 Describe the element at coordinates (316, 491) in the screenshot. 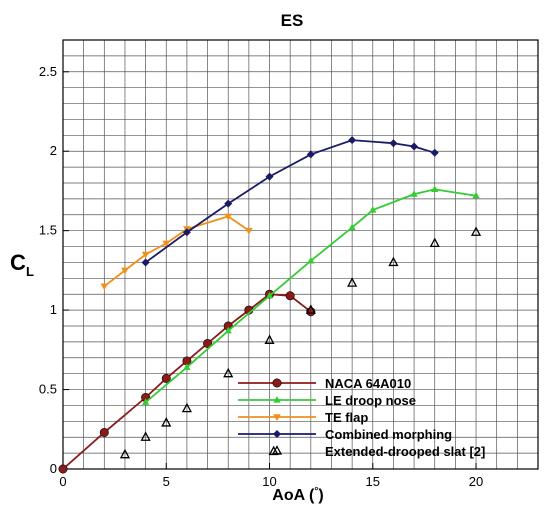

I see `x-axis-label-unit: °` at that location.